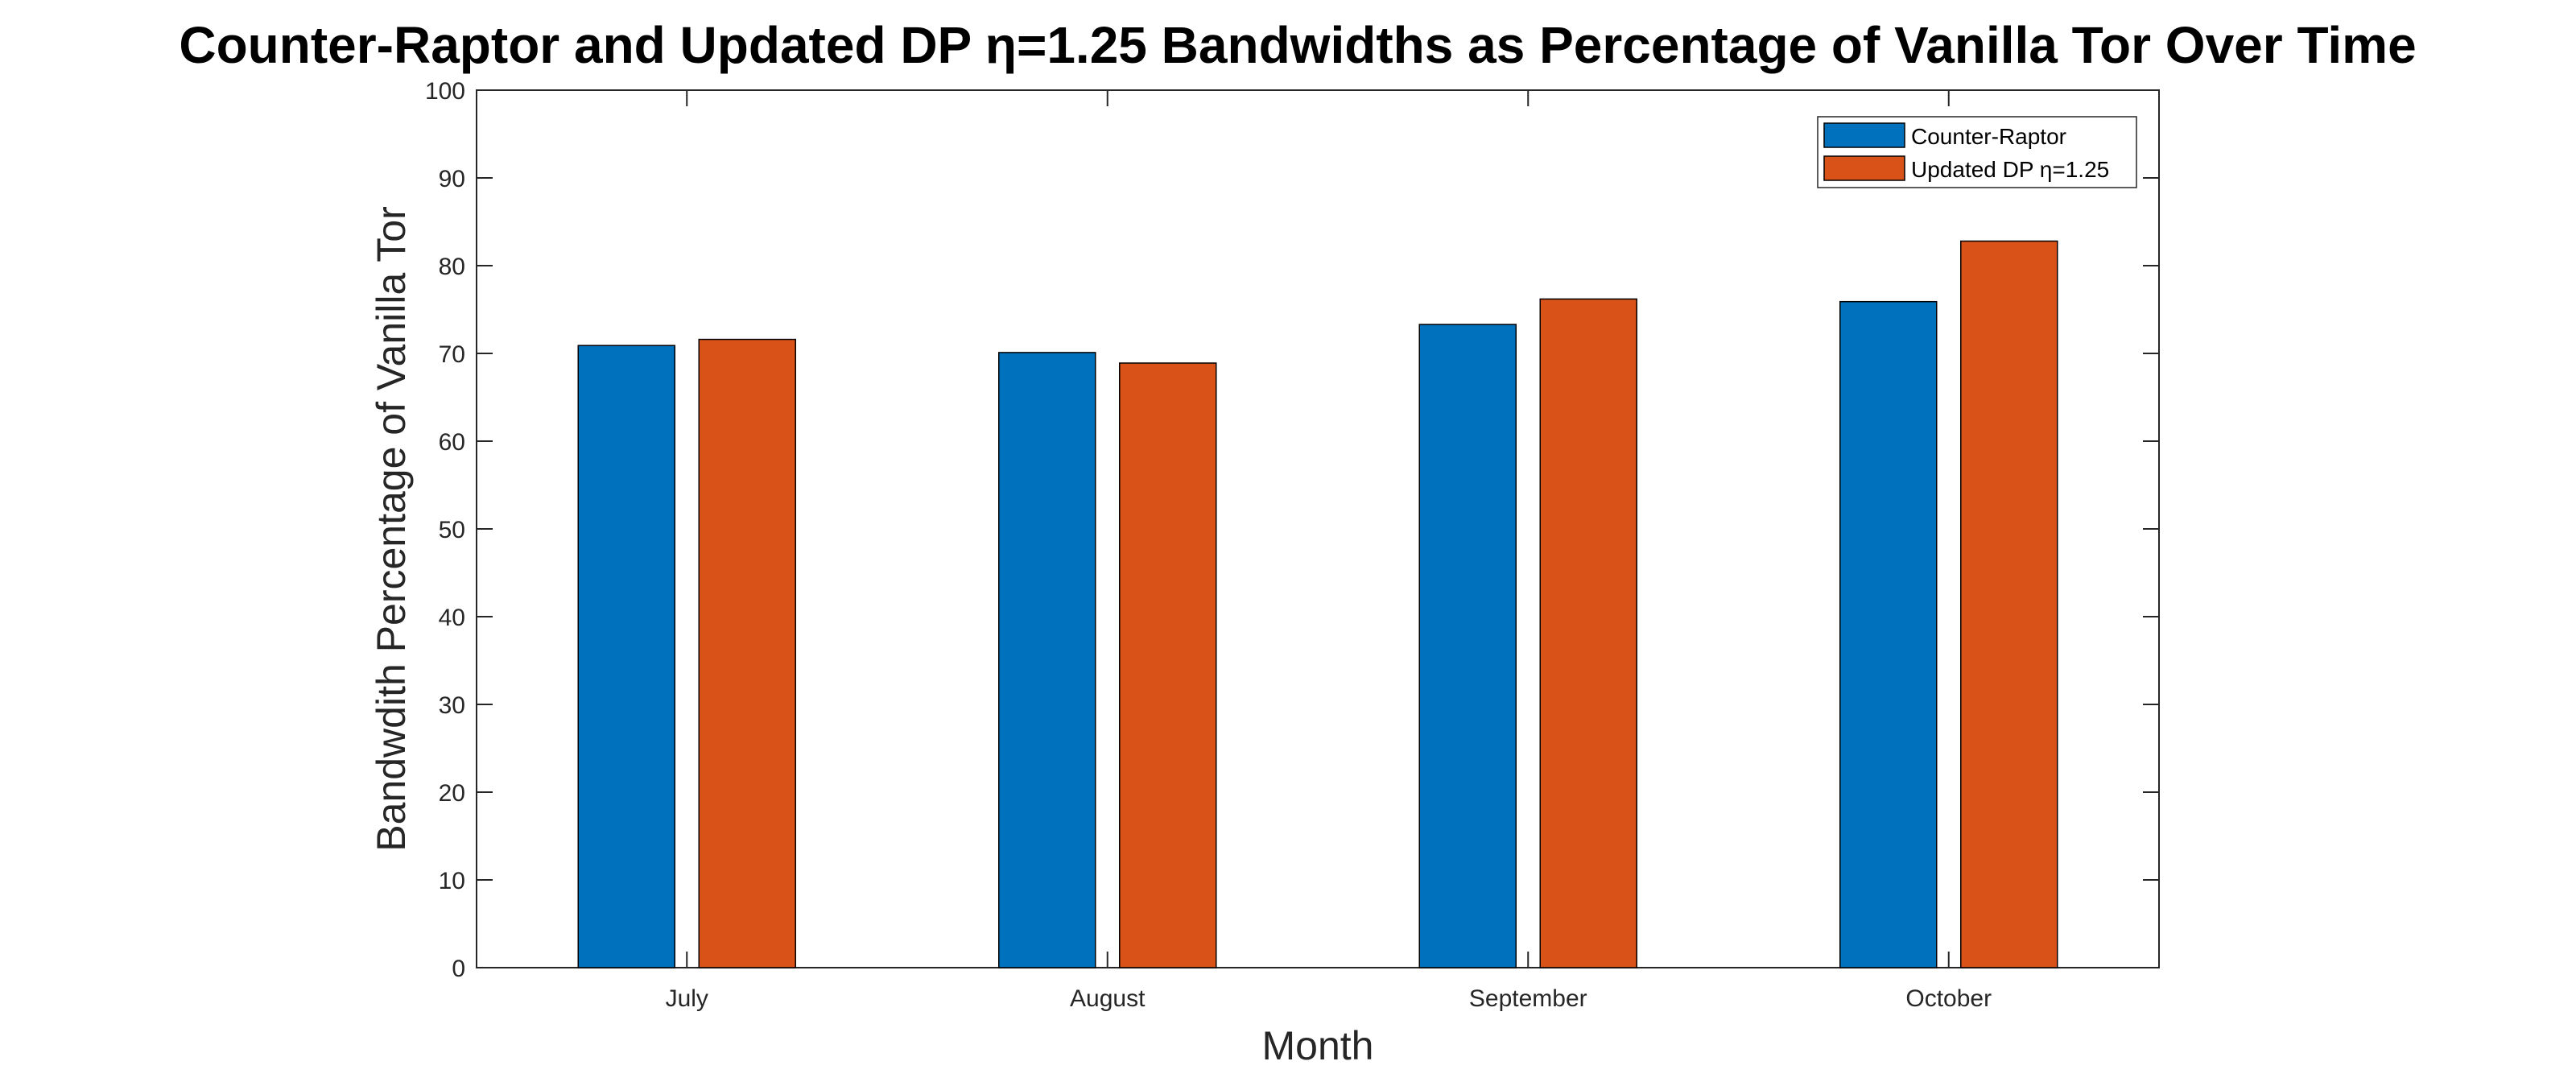 The image size is (2576, 1086). What do you see at coordinates (1467, 646) in the screenshot?
I see `bar-series0-september` at bounding box center [1467, 646].